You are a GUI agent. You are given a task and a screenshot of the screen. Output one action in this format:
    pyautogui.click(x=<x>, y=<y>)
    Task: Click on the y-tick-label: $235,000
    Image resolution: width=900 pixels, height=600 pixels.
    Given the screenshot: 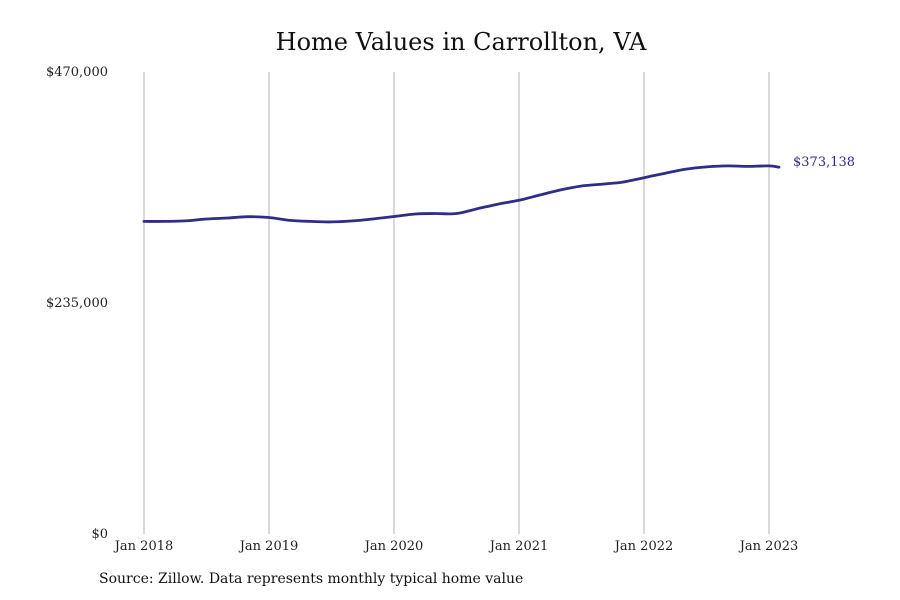 What is the action you would take?
    pyautogui.click(x=77, y=303)
    